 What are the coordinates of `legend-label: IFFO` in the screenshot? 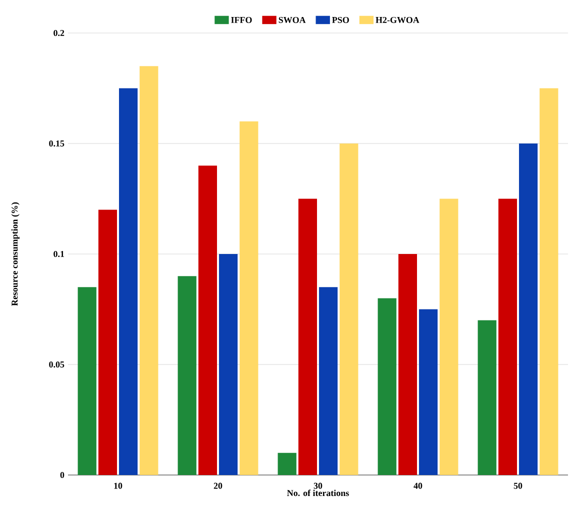 It's located at (241, 19).